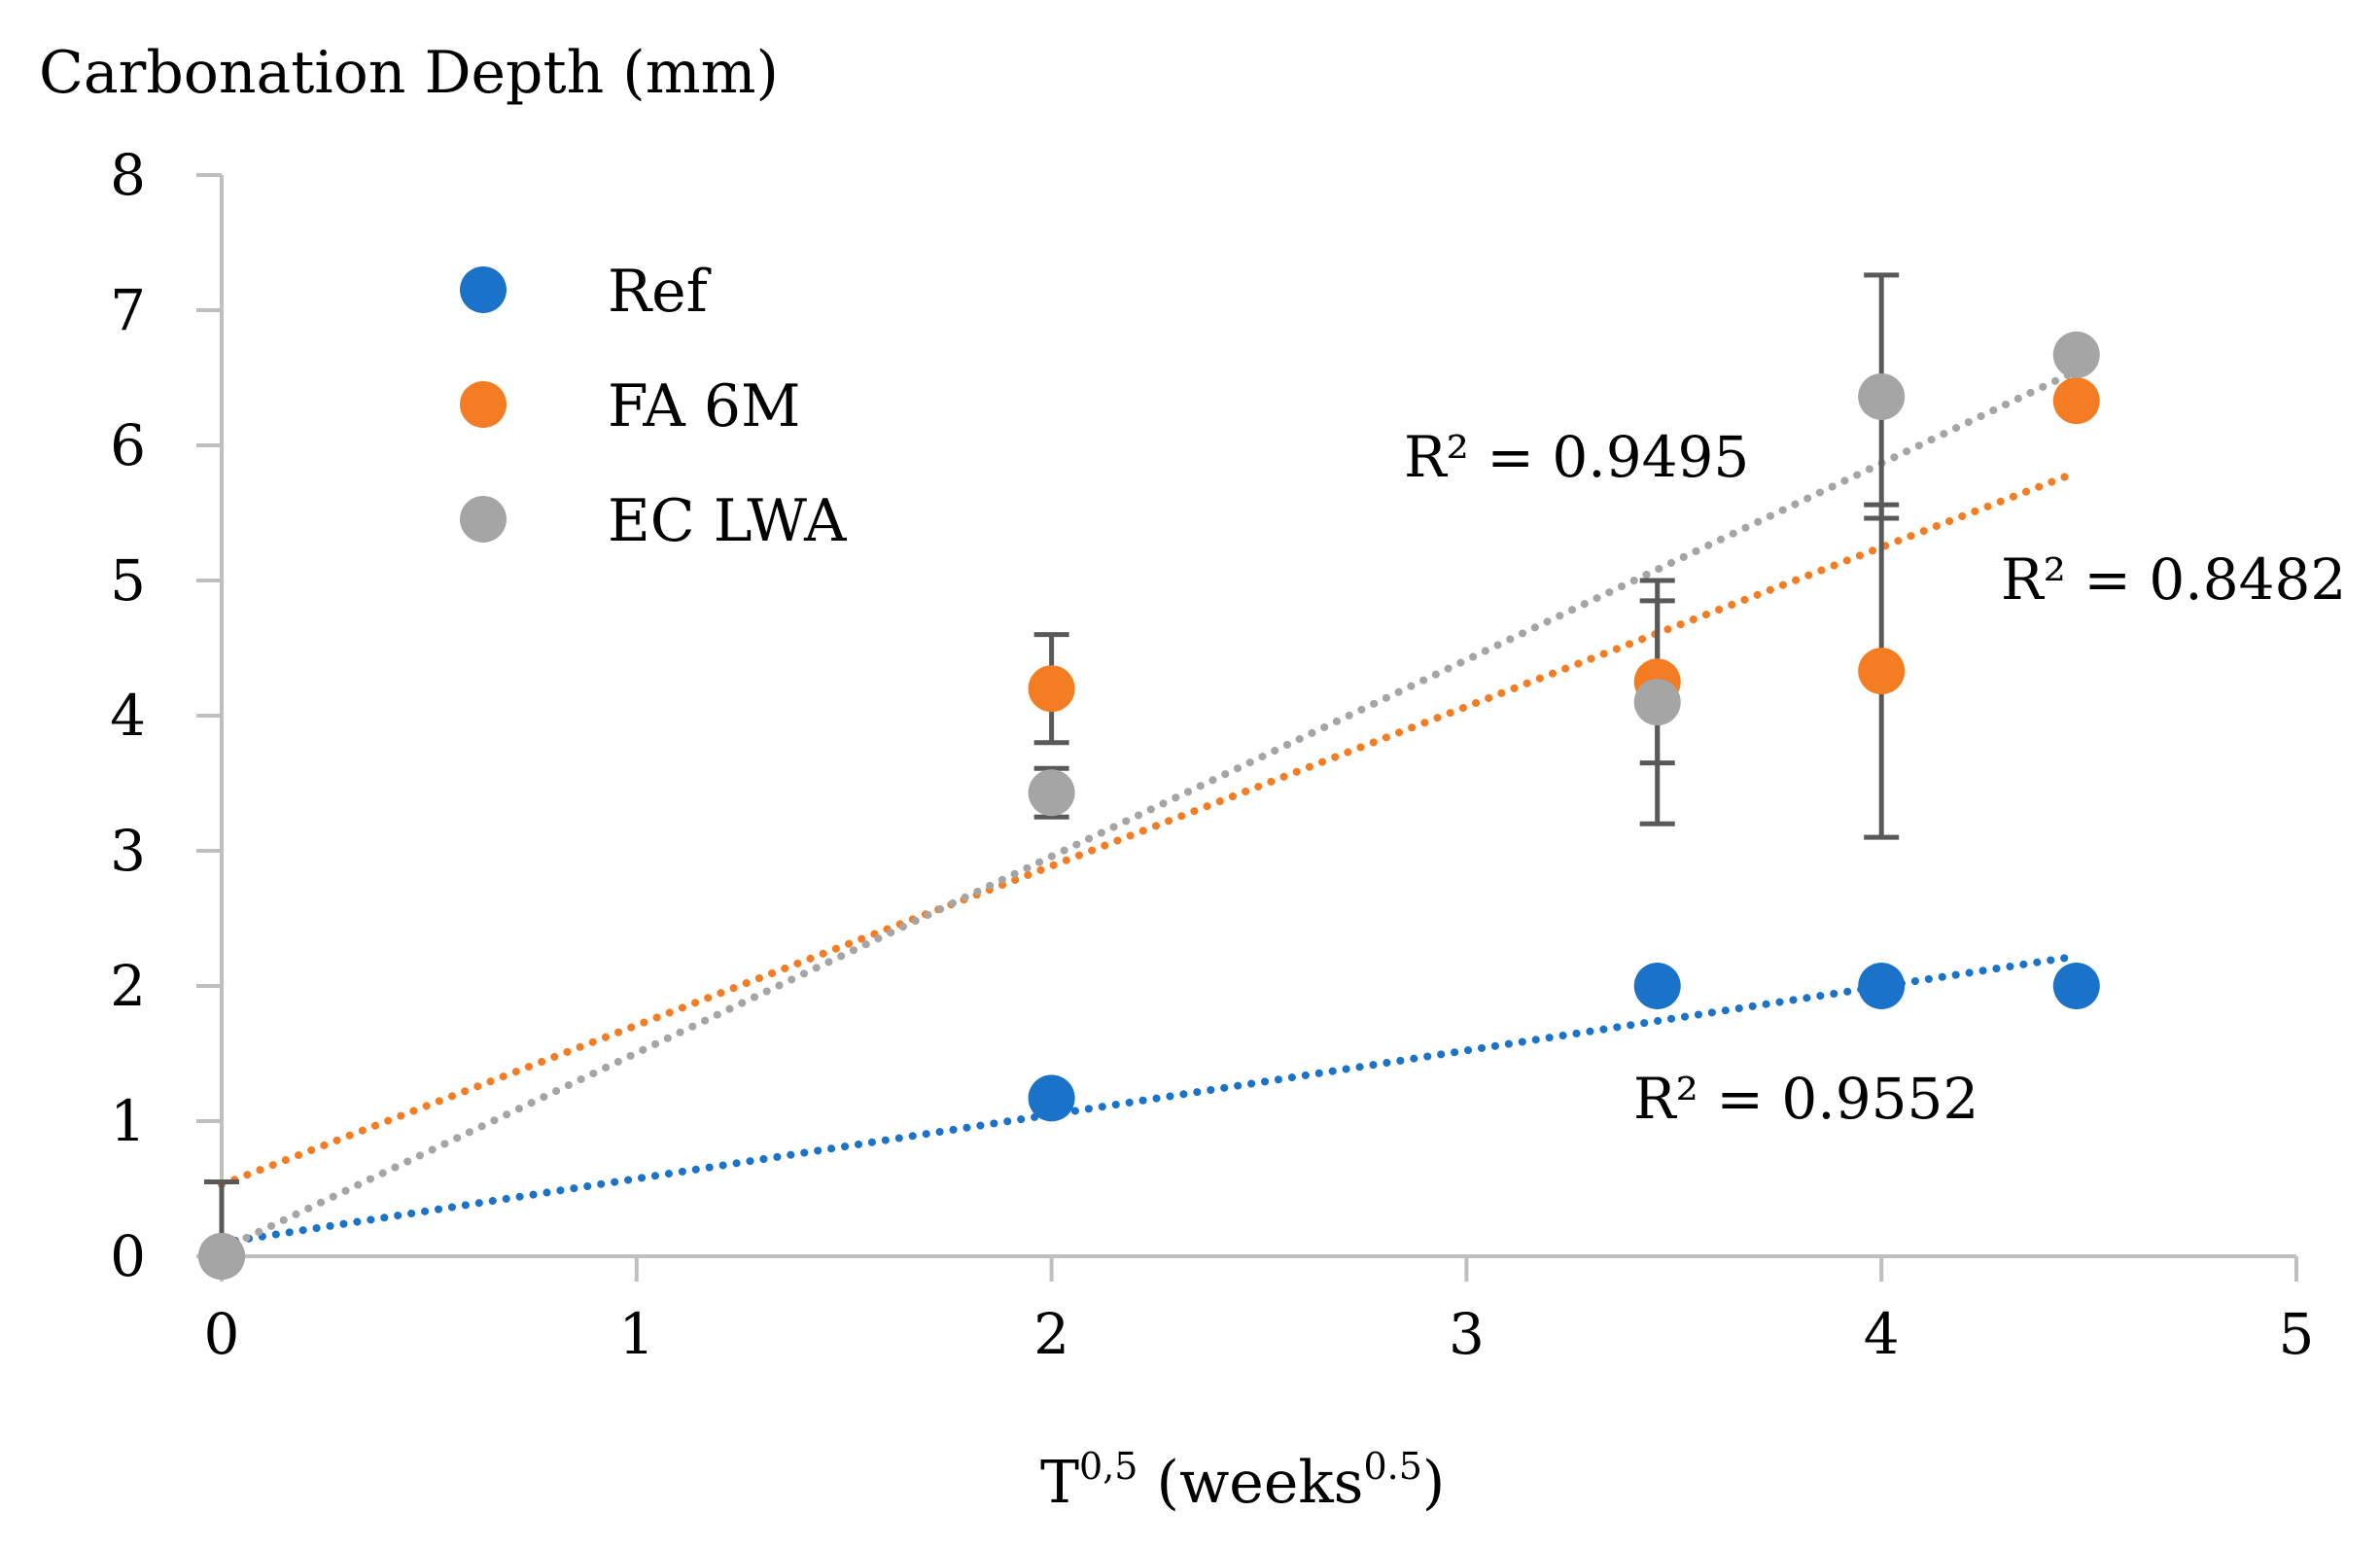 This screenshot has width=2380, height=1547. Describe the element at coordinates (409, 73) in the screenshot. I see `chart-title: Carbonation Depth (mm)` at that location.